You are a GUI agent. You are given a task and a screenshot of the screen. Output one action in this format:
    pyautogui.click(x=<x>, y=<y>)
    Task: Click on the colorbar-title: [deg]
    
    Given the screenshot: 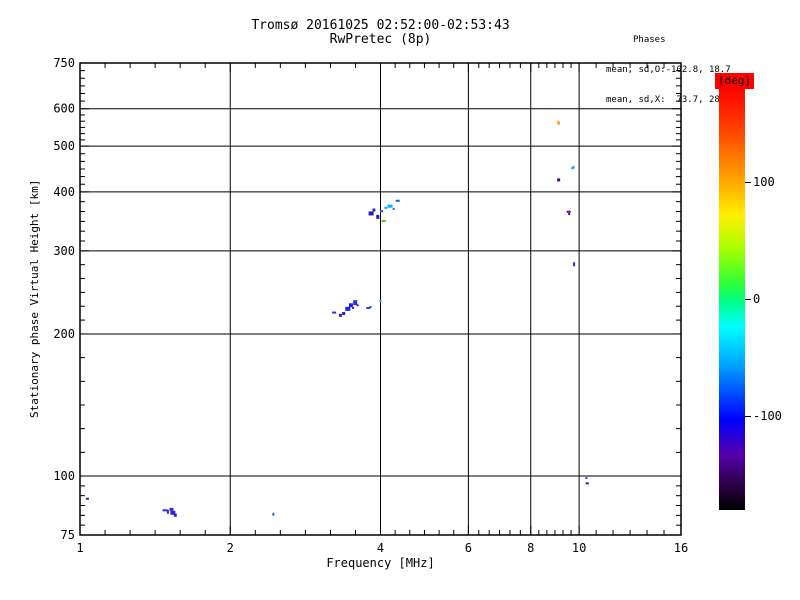 What is the action you would take?
    pyautogui.click(x=734, y=81)
    